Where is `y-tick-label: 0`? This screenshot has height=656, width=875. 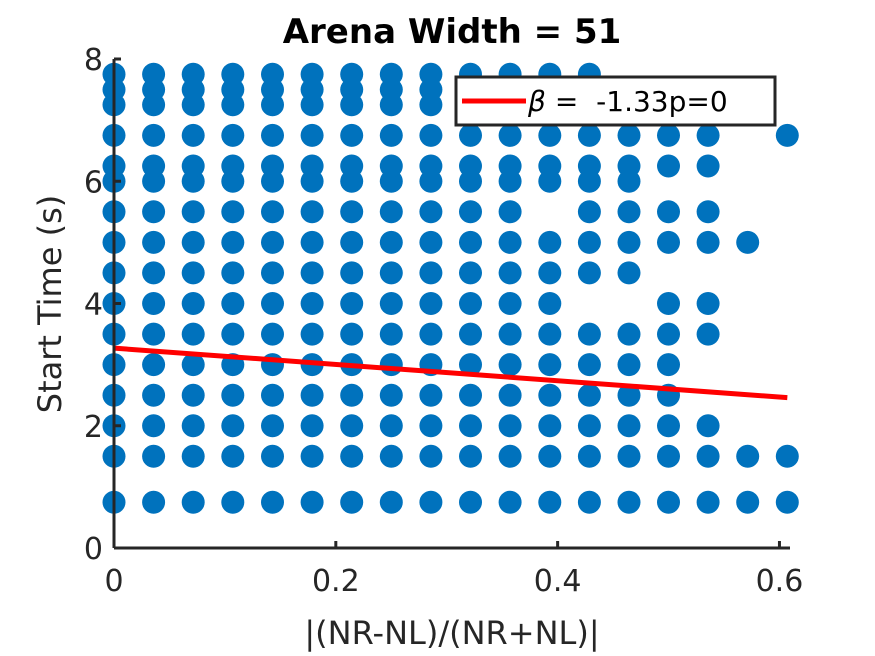
y-tick-label: 0 is located at coordinates (93, 549).